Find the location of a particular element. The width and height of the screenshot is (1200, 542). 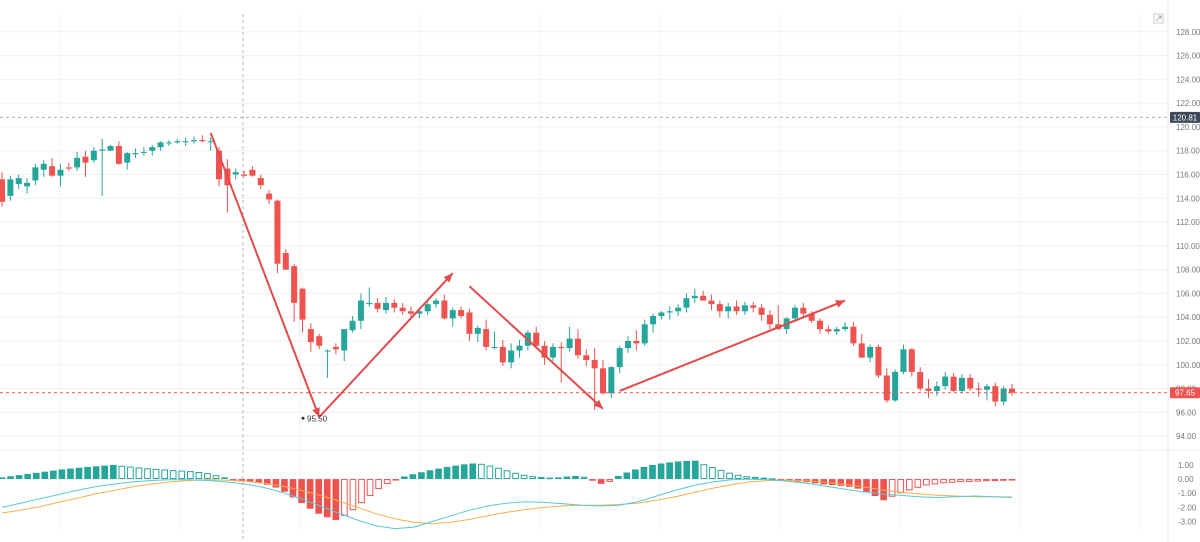

price-tick-label: 106.00 is located at coordinates (1188, 293).